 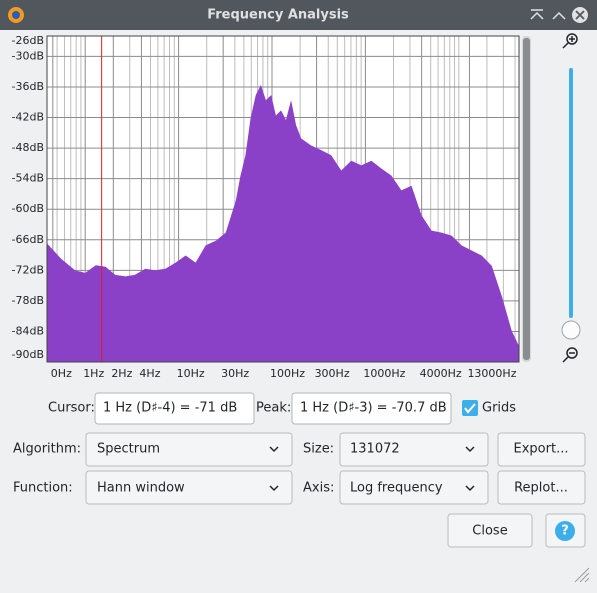 I want to click on axis-label: Axis:, so click(x=318, y=488).